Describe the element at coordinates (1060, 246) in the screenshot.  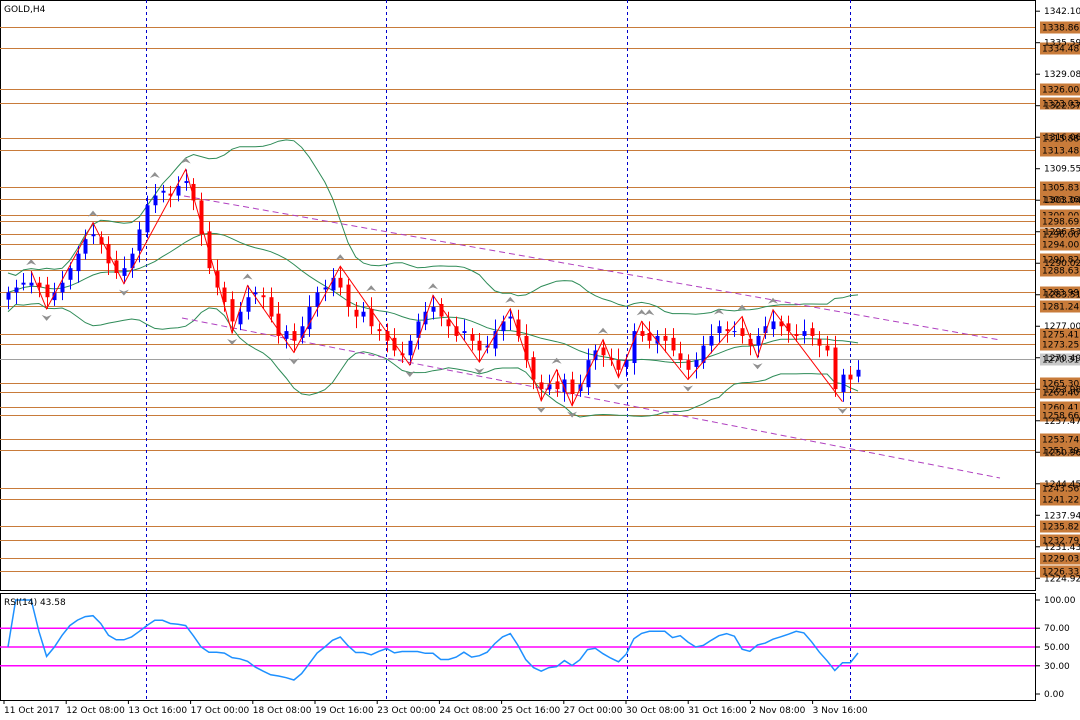
I see `level-label: 1294.00` at that location.